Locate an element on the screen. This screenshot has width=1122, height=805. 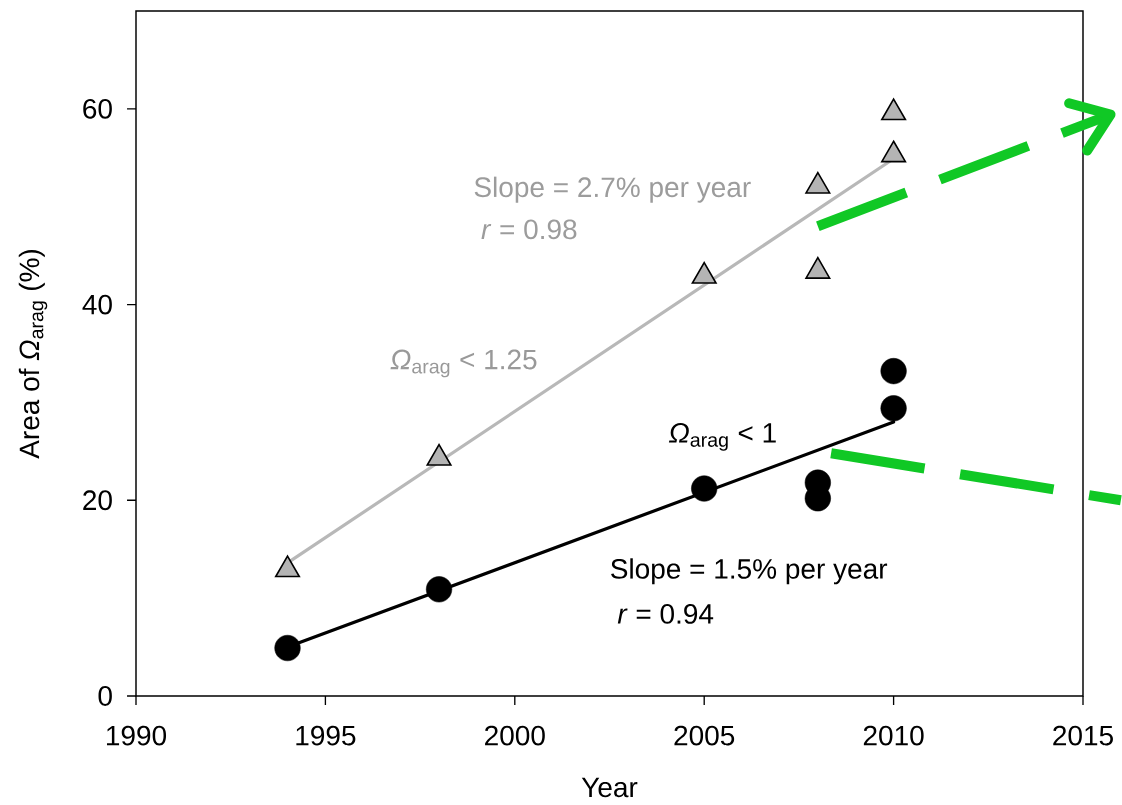
annotation: r = 0.94 is located at coordinates (665, 614).